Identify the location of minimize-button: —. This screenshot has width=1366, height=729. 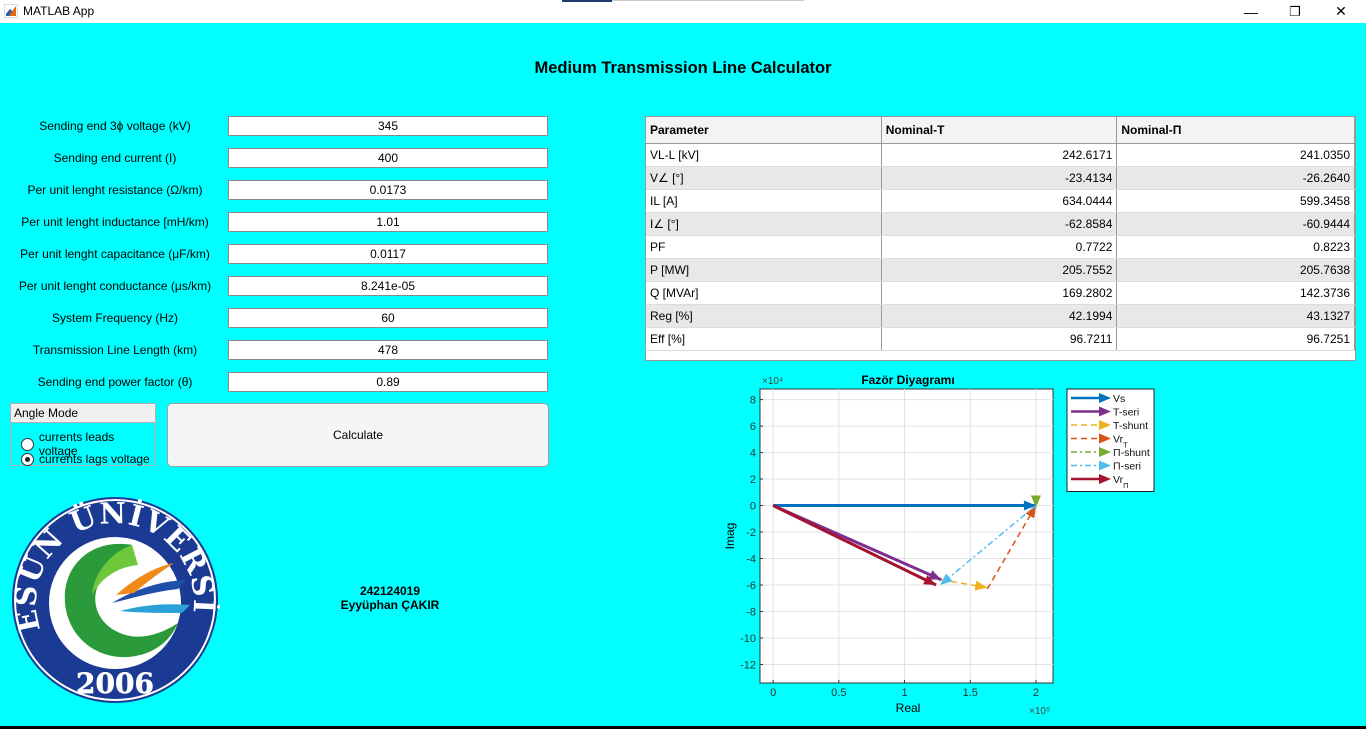
(1251, 11).